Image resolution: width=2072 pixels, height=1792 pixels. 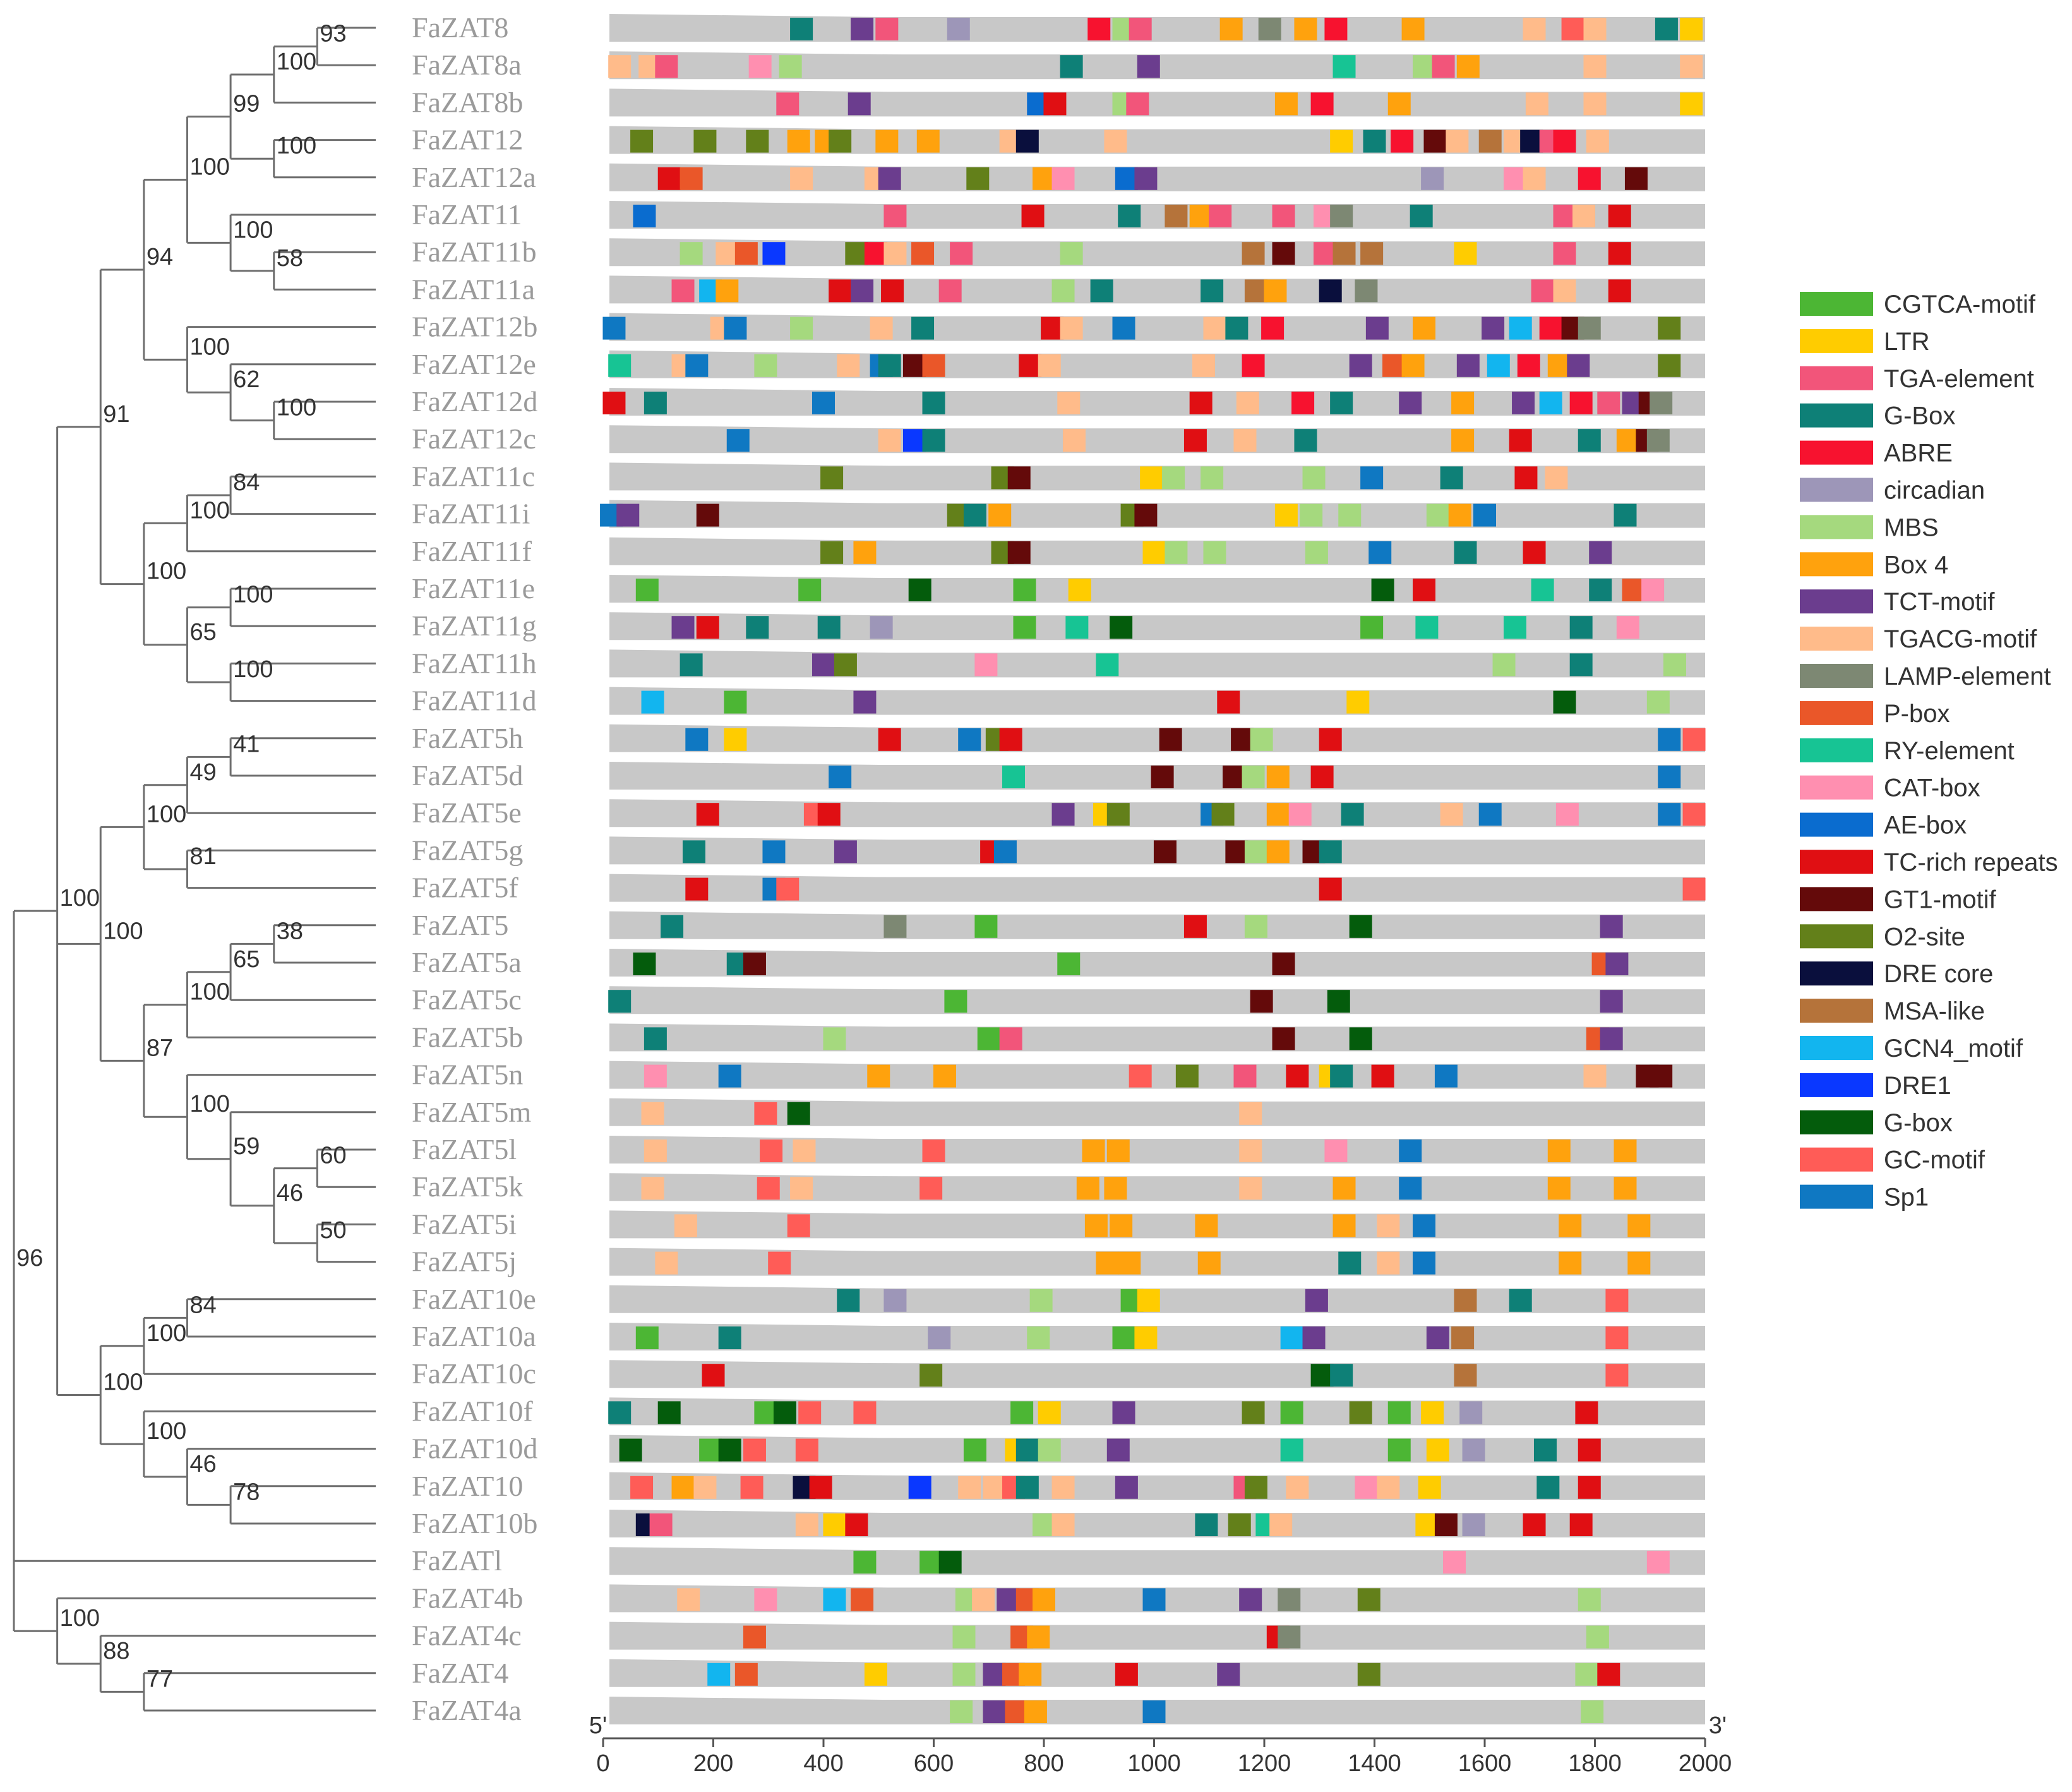 I want to click on legend-label: GC-motif, so click(x=1934, y=1160).